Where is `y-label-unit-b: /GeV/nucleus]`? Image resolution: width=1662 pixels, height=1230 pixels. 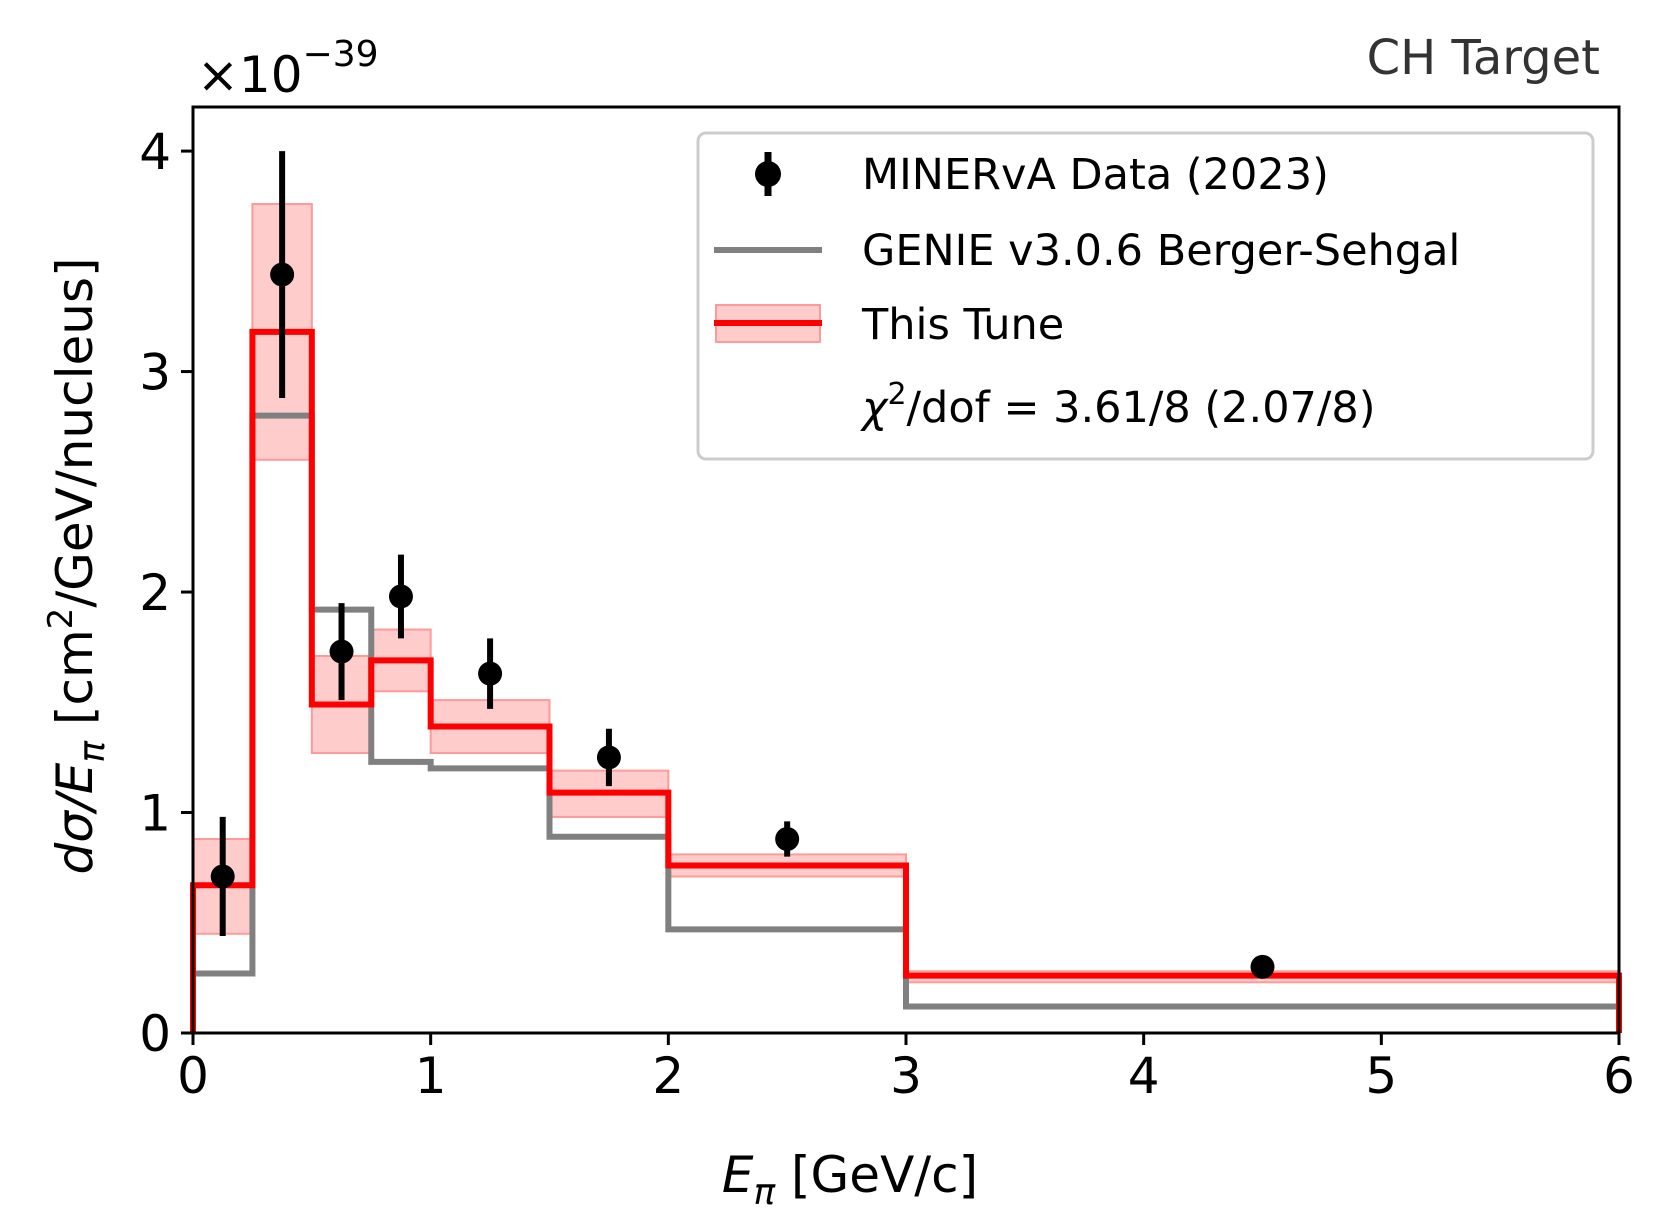
y-label-unit-b: /GeV/nucleus] is located at coordinates (75, 433).